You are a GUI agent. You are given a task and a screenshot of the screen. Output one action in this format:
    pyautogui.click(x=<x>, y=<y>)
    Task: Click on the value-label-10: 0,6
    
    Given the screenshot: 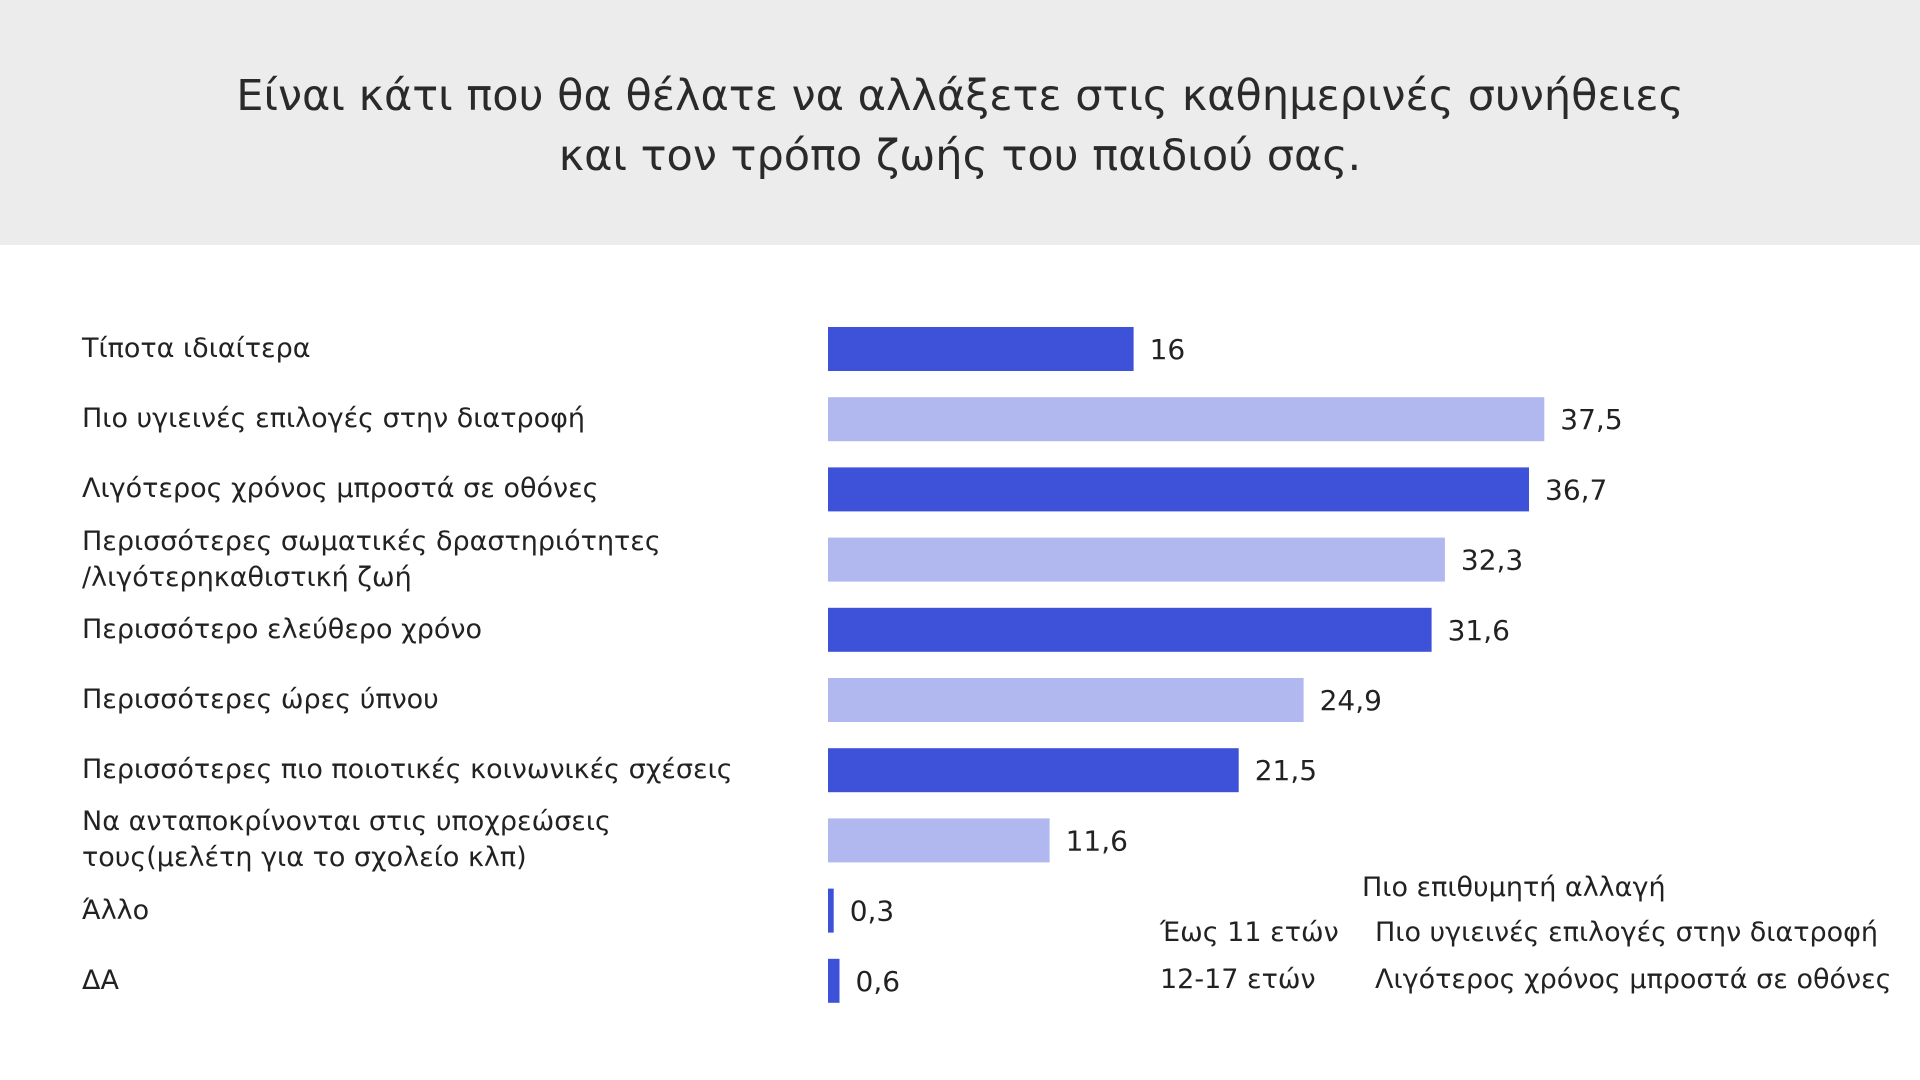 What is the action you would take?
    pyautogui.click(x=878, y=981)
    